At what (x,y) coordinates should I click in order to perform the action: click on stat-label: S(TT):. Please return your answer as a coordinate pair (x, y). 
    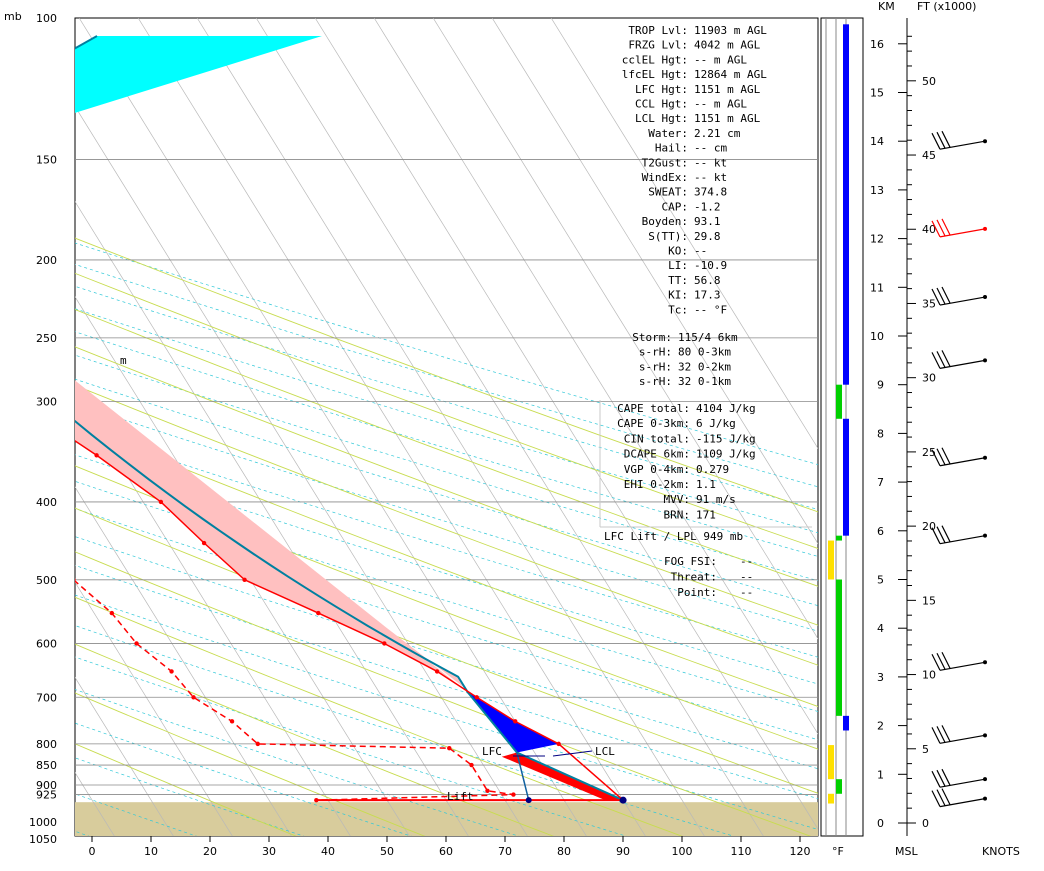
    Looking at the image, I should click on (668, 236).